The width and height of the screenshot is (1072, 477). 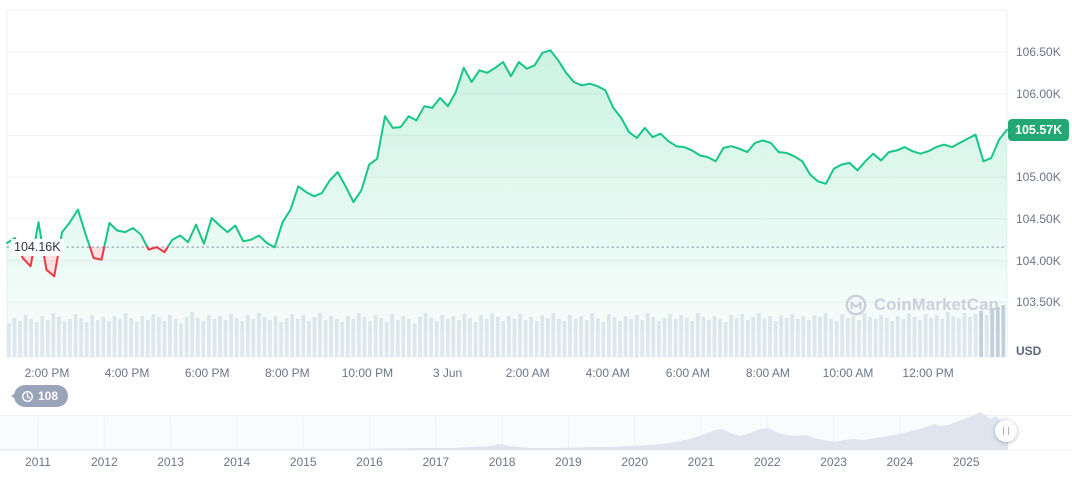 I want to click on navigator-year-label: 2013, so click(x=170, y=462).